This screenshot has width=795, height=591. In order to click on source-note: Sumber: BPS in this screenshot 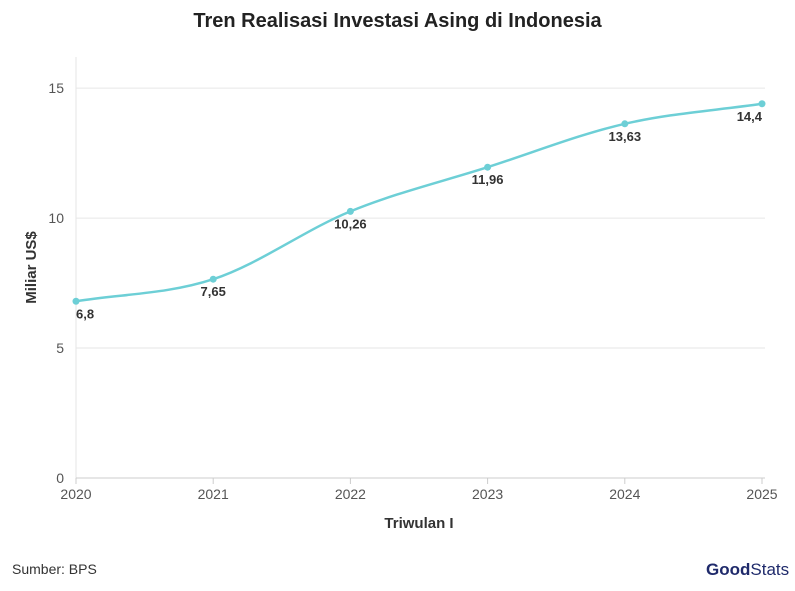, I will do `click(54, 569)`.